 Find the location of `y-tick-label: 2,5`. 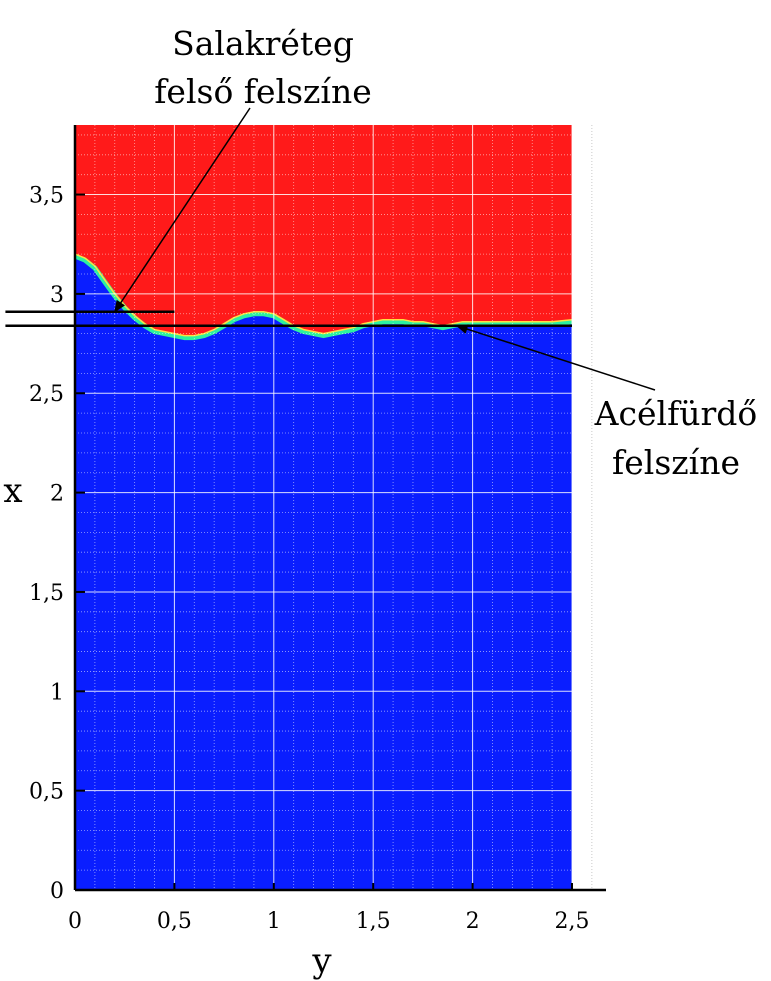

y-tick-label: 2,5 is located at coordinates (46, 394).